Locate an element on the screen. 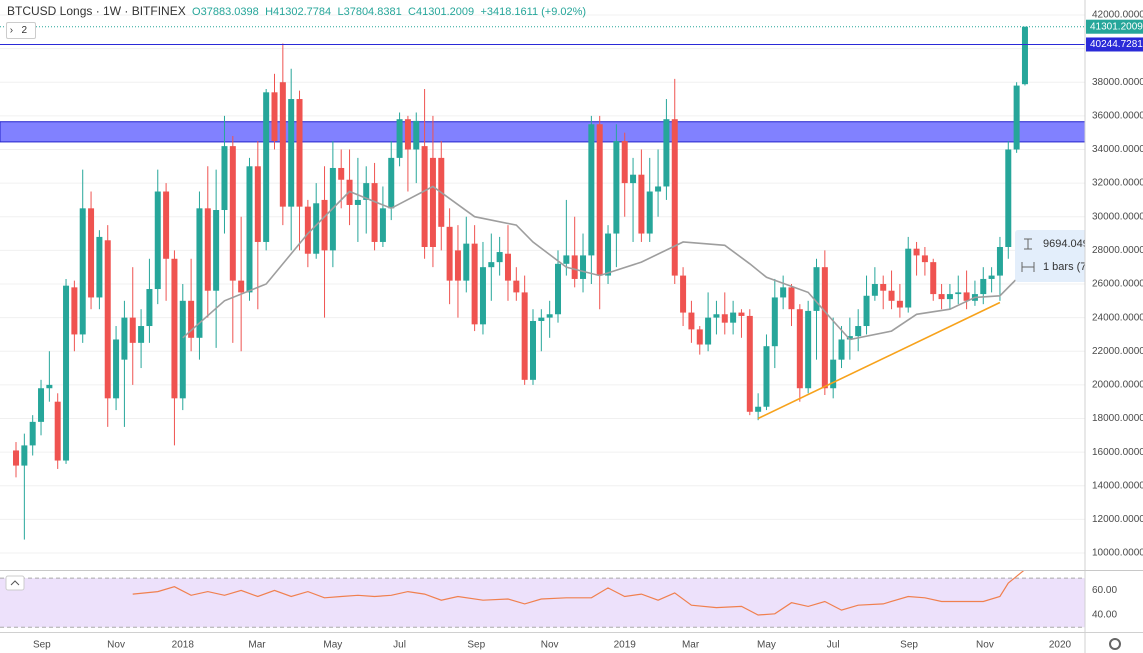 The width and height of the screenshot is (1143, 653). indicator-toggle: › 2 is located at coordinates (21, 30).